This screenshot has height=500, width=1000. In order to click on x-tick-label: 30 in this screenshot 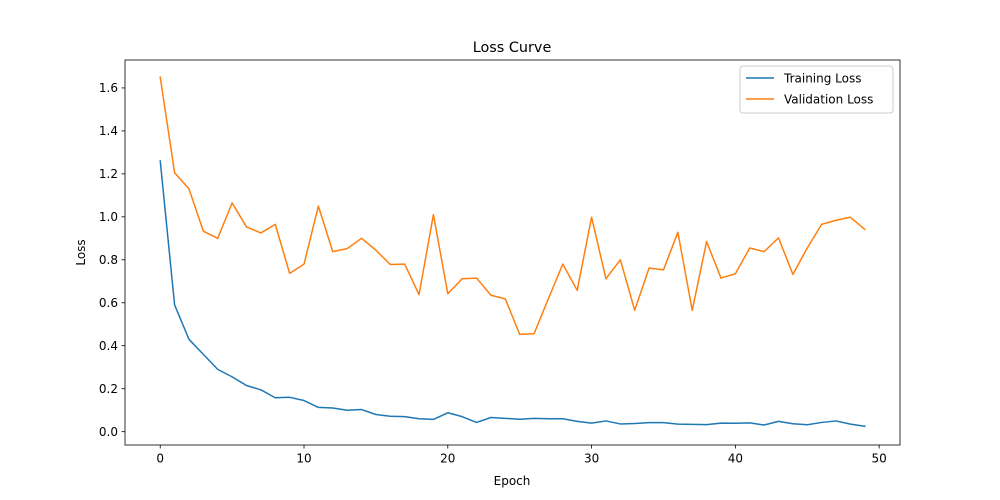, I will do `click(591, 459)`.